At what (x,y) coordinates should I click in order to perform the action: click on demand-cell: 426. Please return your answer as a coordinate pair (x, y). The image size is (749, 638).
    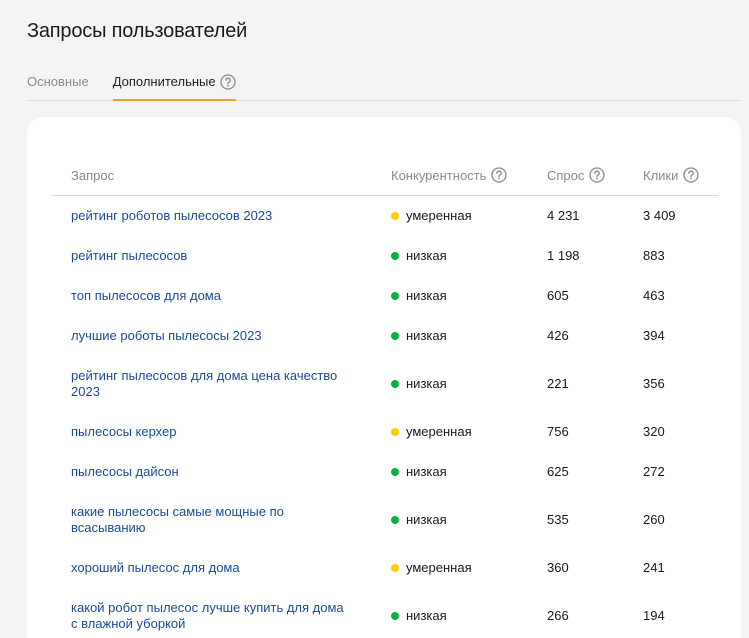
    Looking at the image, I should click on (558, 335).